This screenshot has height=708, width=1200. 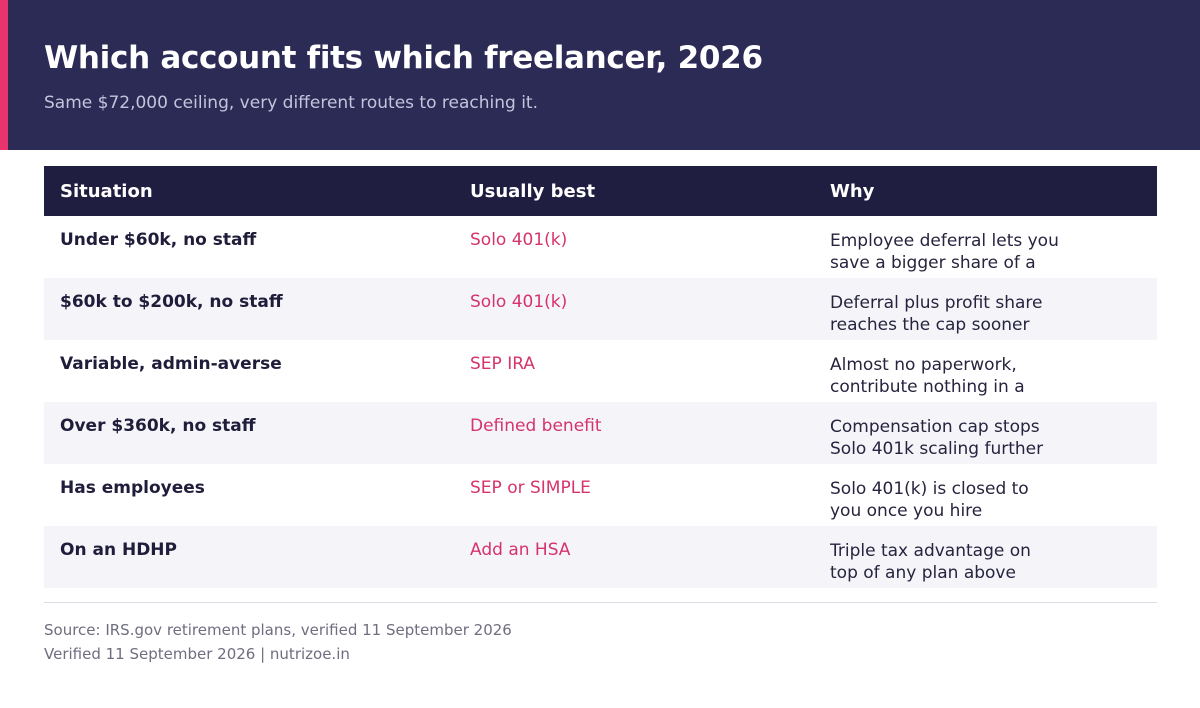 What do you see at coordinates (533, 191) in the screenshot?
I see `column-header-usually-best: Usually best` at bounding box center [533, 191].